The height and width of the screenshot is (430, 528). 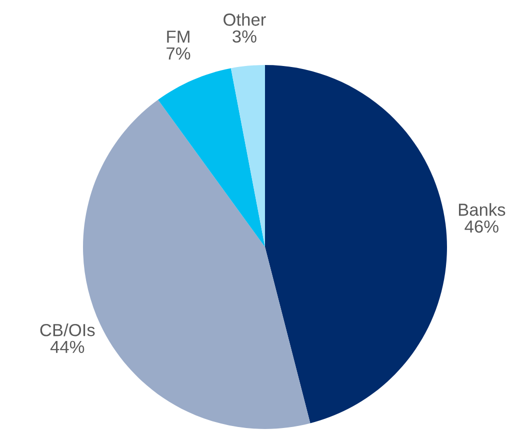 I want to click on data-label: 7%, so click(x=178, y=53).